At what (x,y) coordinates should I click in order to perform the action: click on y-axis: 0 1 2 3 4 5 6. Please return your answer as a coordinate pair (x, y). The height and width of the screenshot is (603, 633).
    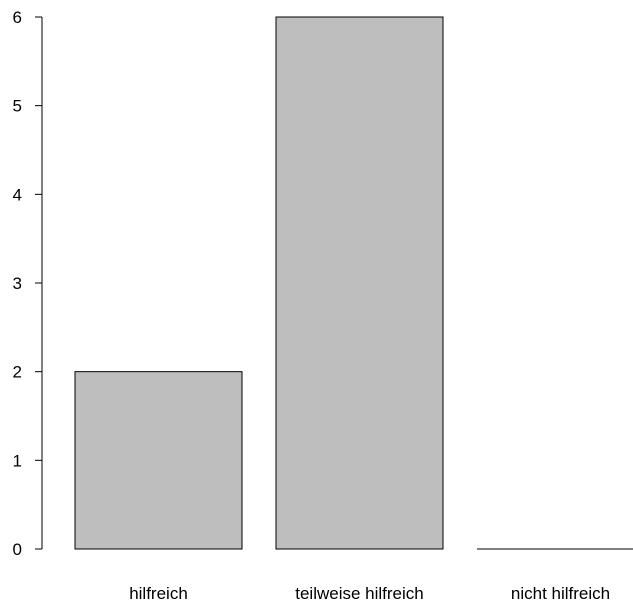
    Looking at the image, I should click on (28, 283).